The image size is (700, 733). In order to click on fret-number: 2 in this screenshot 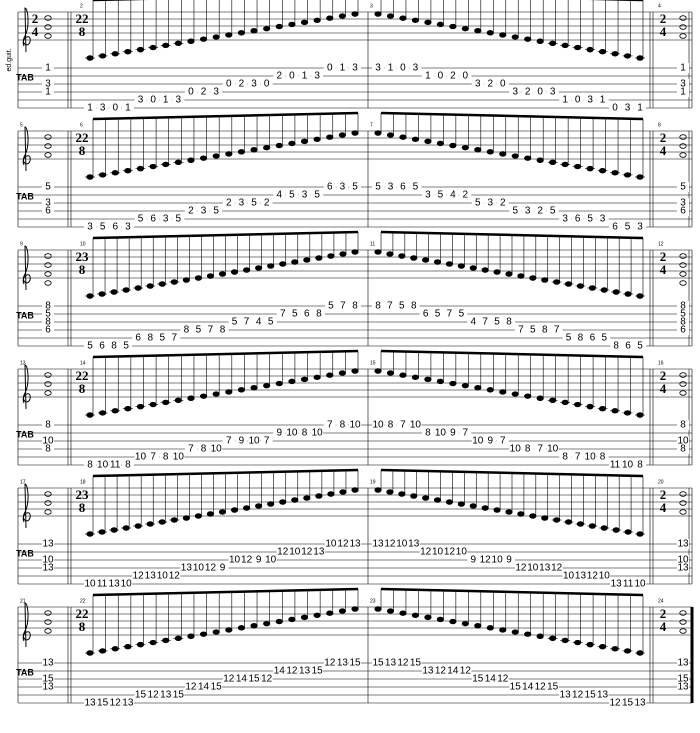, I will do `click(204, 92)`.